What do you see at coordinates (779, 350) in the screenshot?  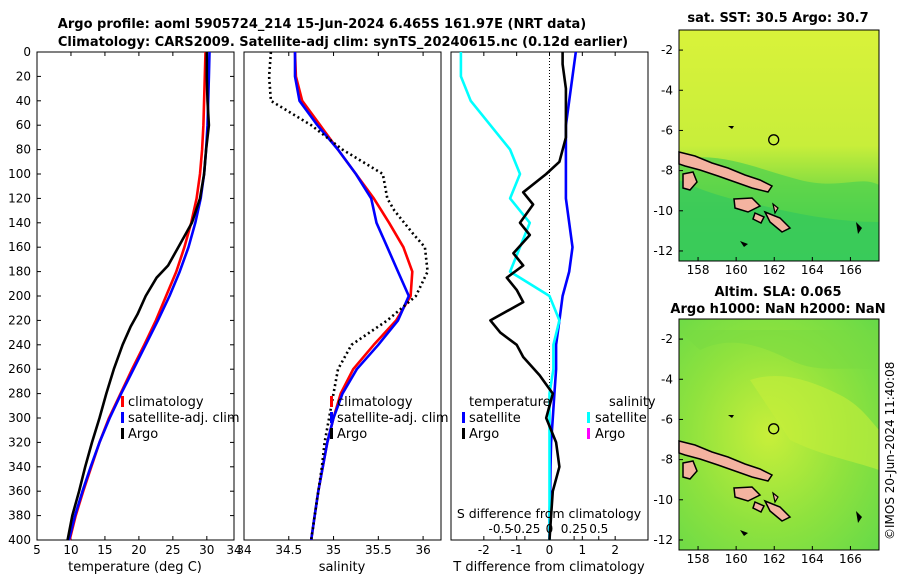 I see `sla-high-region` at bounding box center [779, 350].